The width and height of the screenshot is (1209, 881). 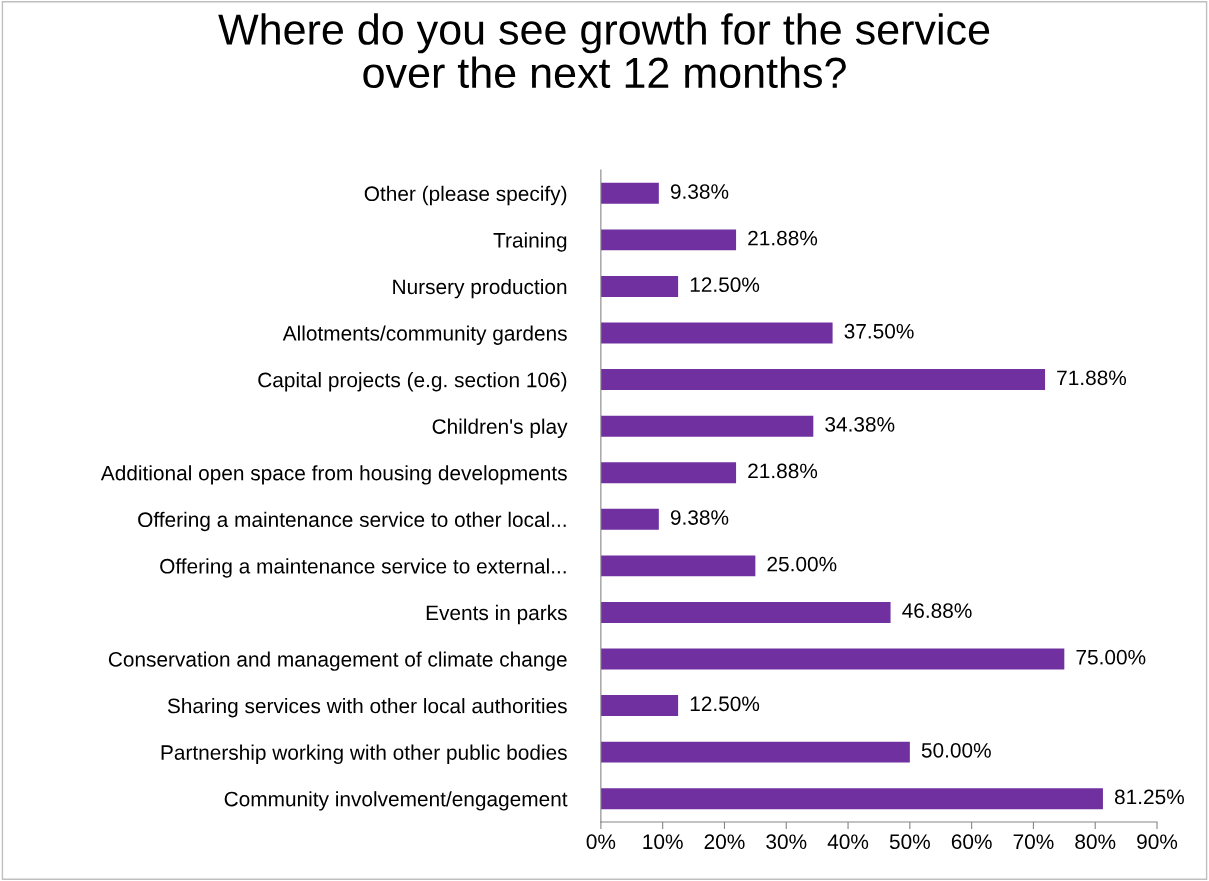 What do you see at coordinates (480, 288) in the screenshot?
I see `y-tick-label: Nursery production` at bounding box center [480, 288].